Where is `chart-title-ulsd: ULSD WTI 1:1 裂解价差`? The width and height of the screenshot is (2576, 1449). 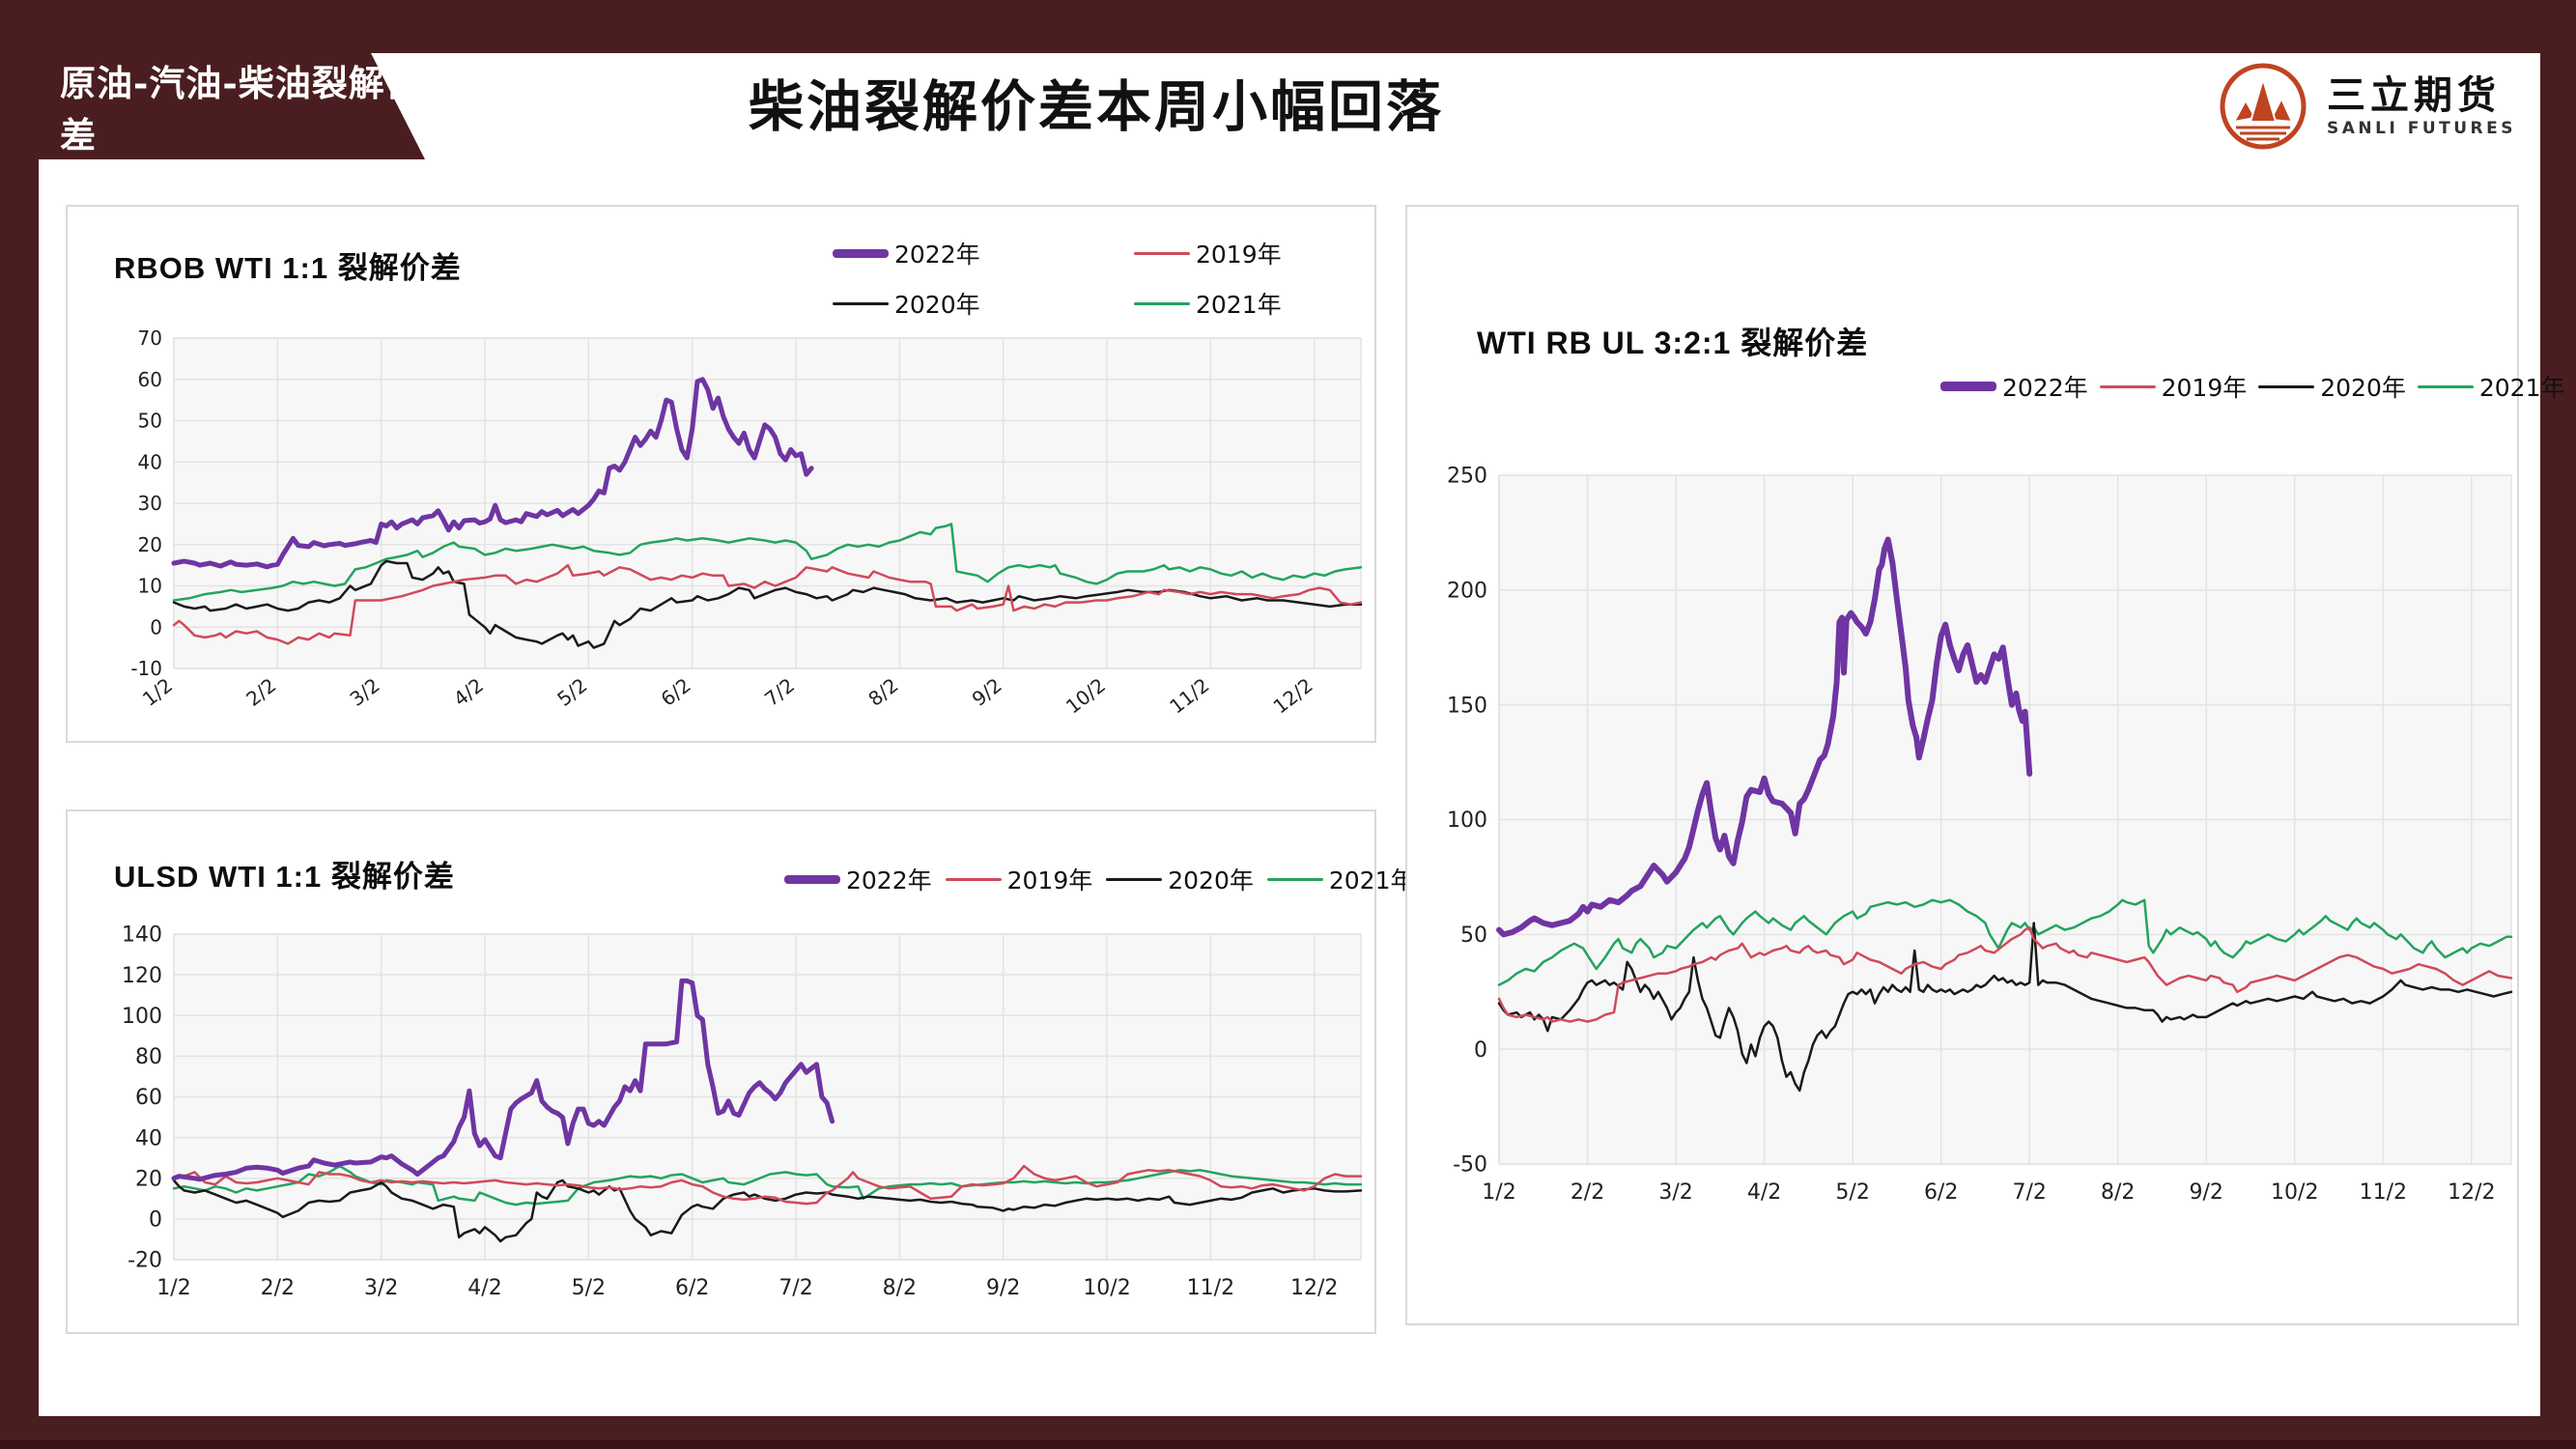
chart-title-ulsd: ULSD WTI 1:1 裂解价差 is located at coordinates (284, 877).